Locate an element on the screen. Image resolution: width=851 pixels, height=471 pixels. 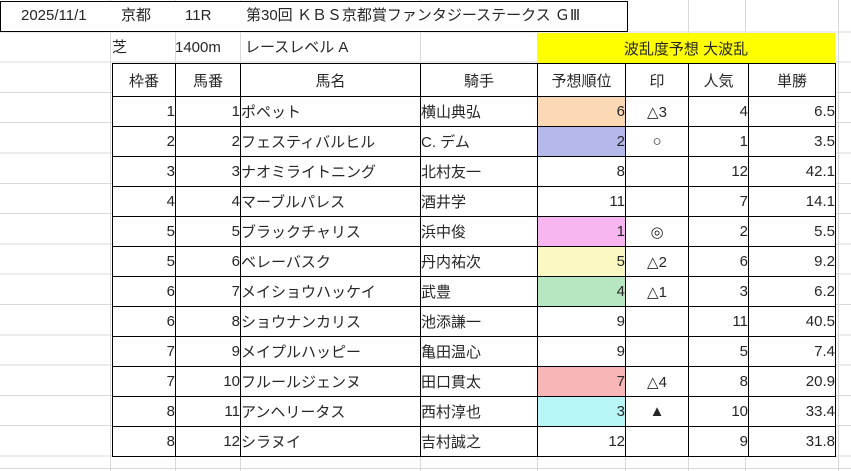
col-header-popularity: 人気 is located at coordinates (718, 80).